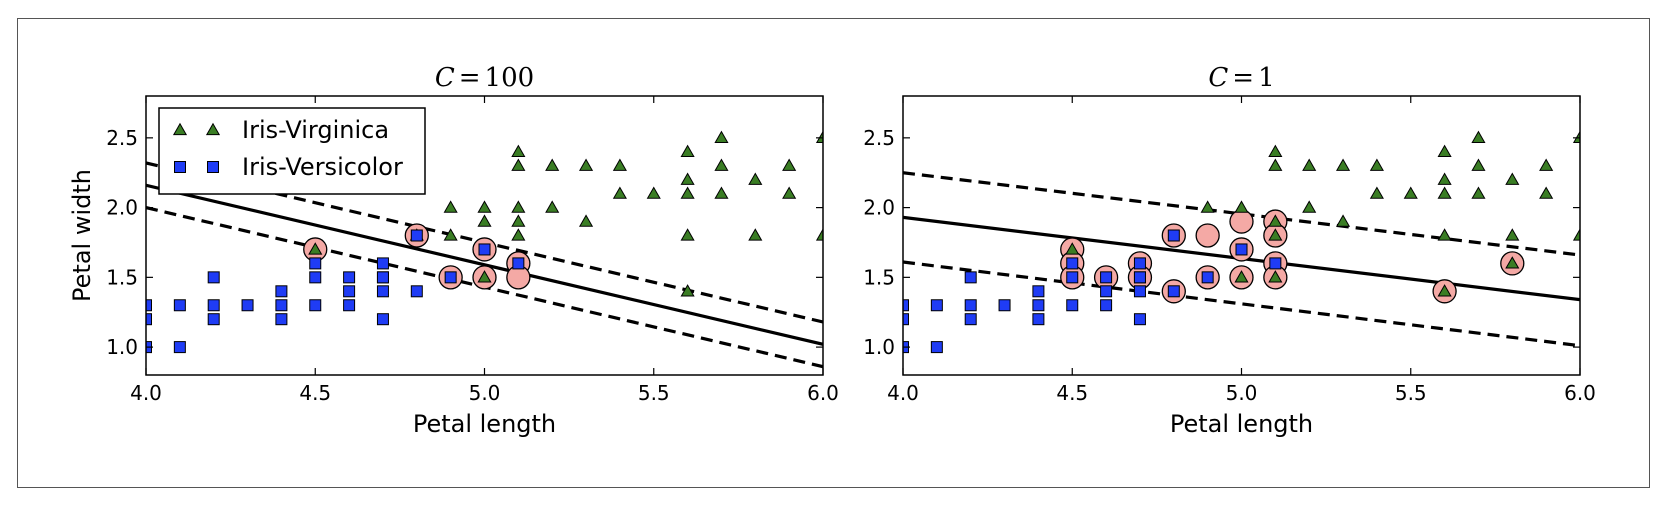 This screenshot has width=1668, height=506. Describe the element at coordinates (292, 151) in the screenshot. I see `legend: Iris-Virginica Iris-Versicolor` at that location.